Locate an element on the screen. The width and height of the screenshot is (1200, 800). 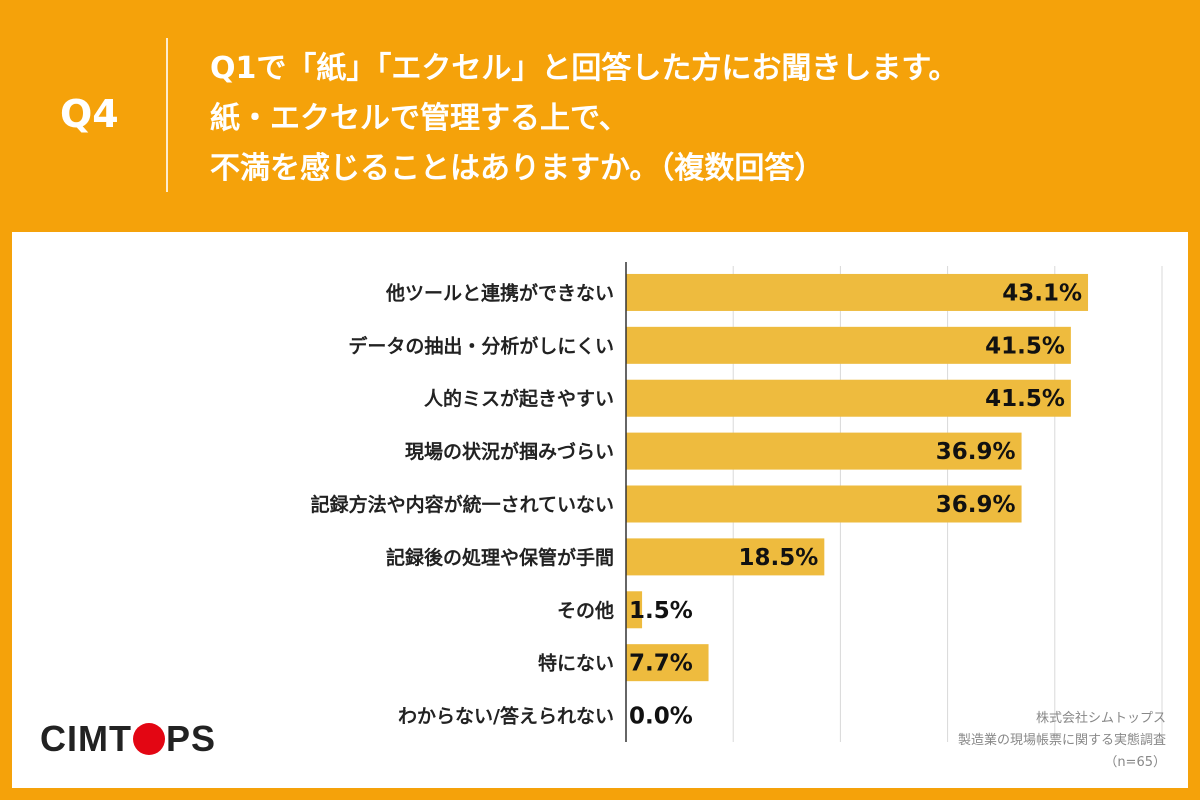
source-note: 株式会社シムトップス 製造業の現場帳票に関する実態調査 （n=65） is located at coordinates (1062, 741).